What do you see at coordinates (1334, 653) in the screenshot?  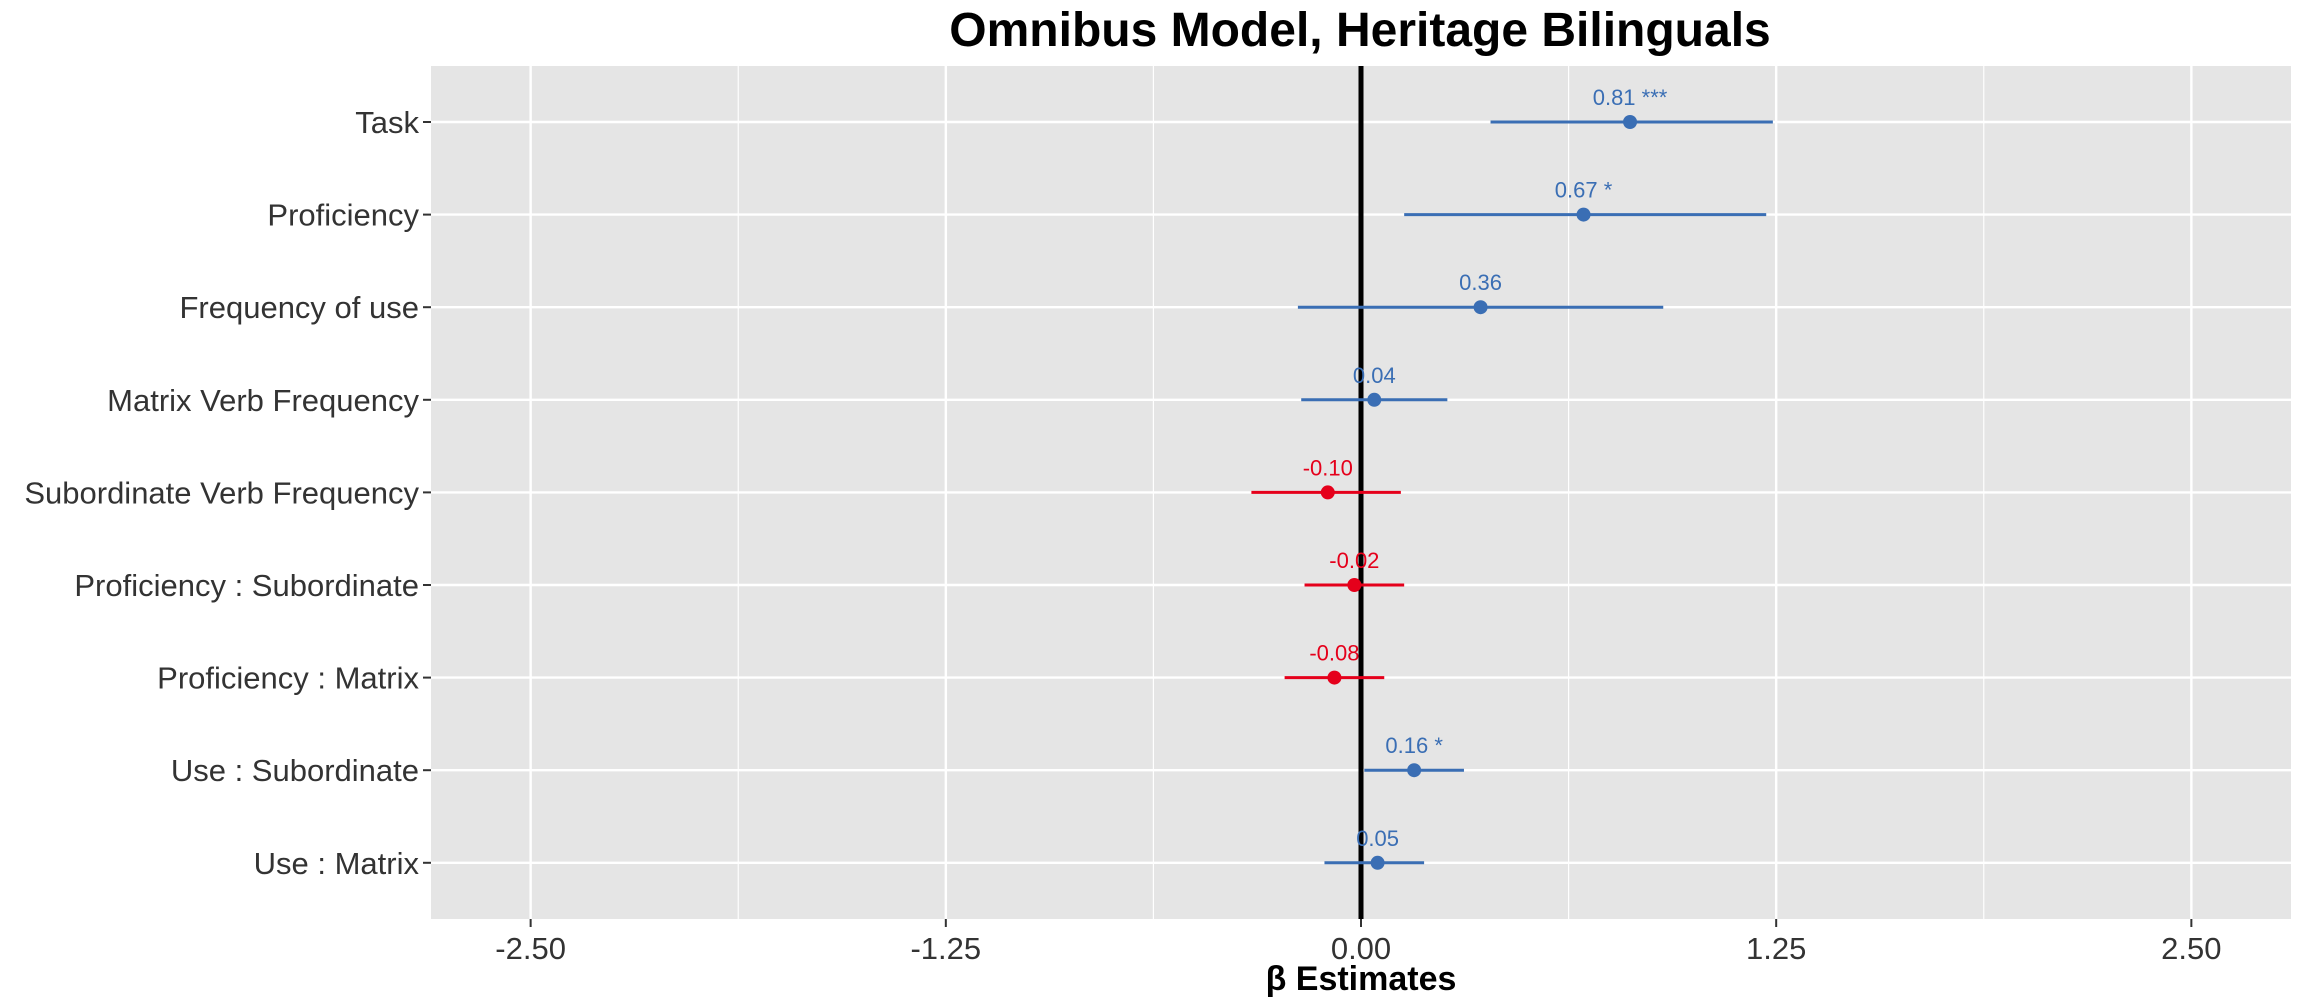 I see `estimate-label: -0.08` at bounding box center [1334, 653].